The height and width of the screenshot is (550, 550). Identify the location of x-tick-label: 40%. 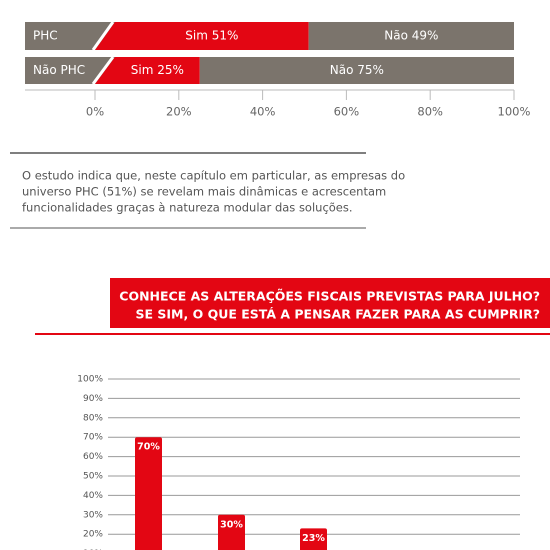
(263, 112).